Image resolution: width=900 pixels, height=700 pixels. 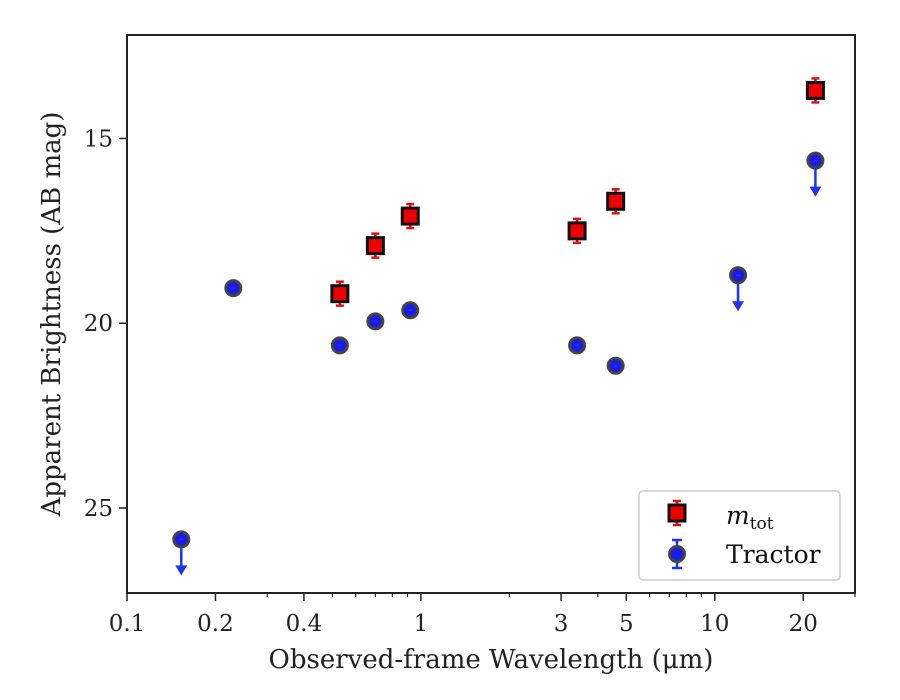 I want to click on x-axis-label: Observed-frame Wavelength (μm), so click(x=491, y=660).